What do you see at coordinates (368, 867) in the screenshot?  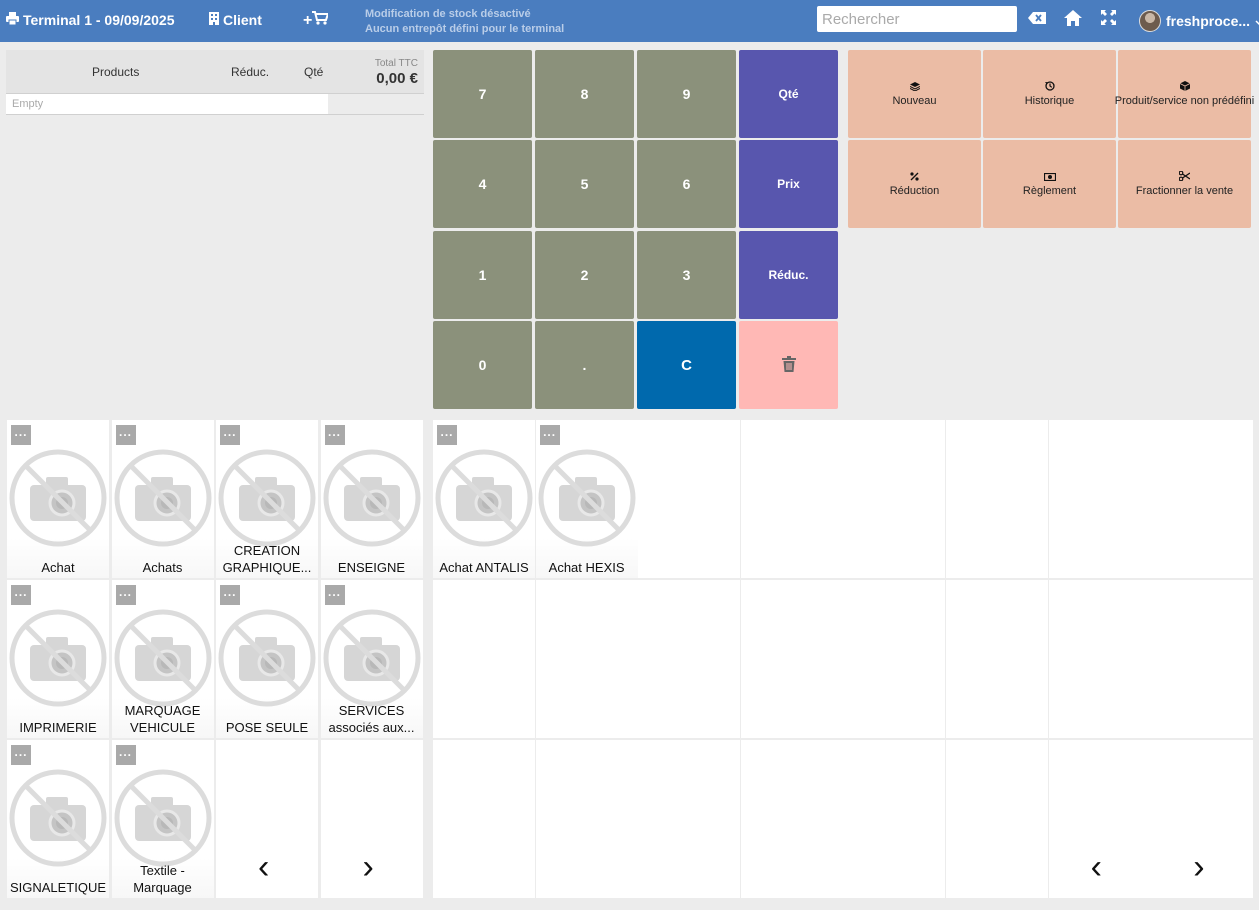 I see `category-next-button: ›` at bounding box center [368, 867].